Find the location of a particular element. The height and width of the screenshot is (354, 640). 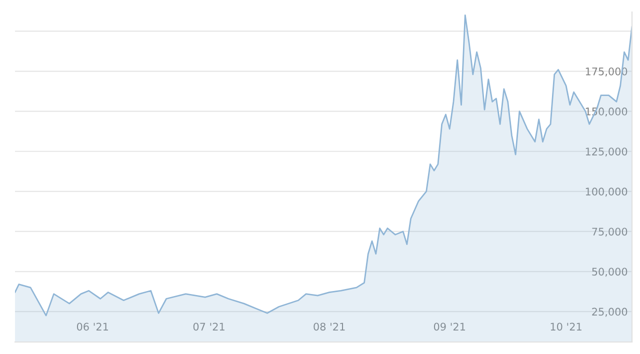

x-tick-label: 10 '21 is located at coordinates (566, 326).